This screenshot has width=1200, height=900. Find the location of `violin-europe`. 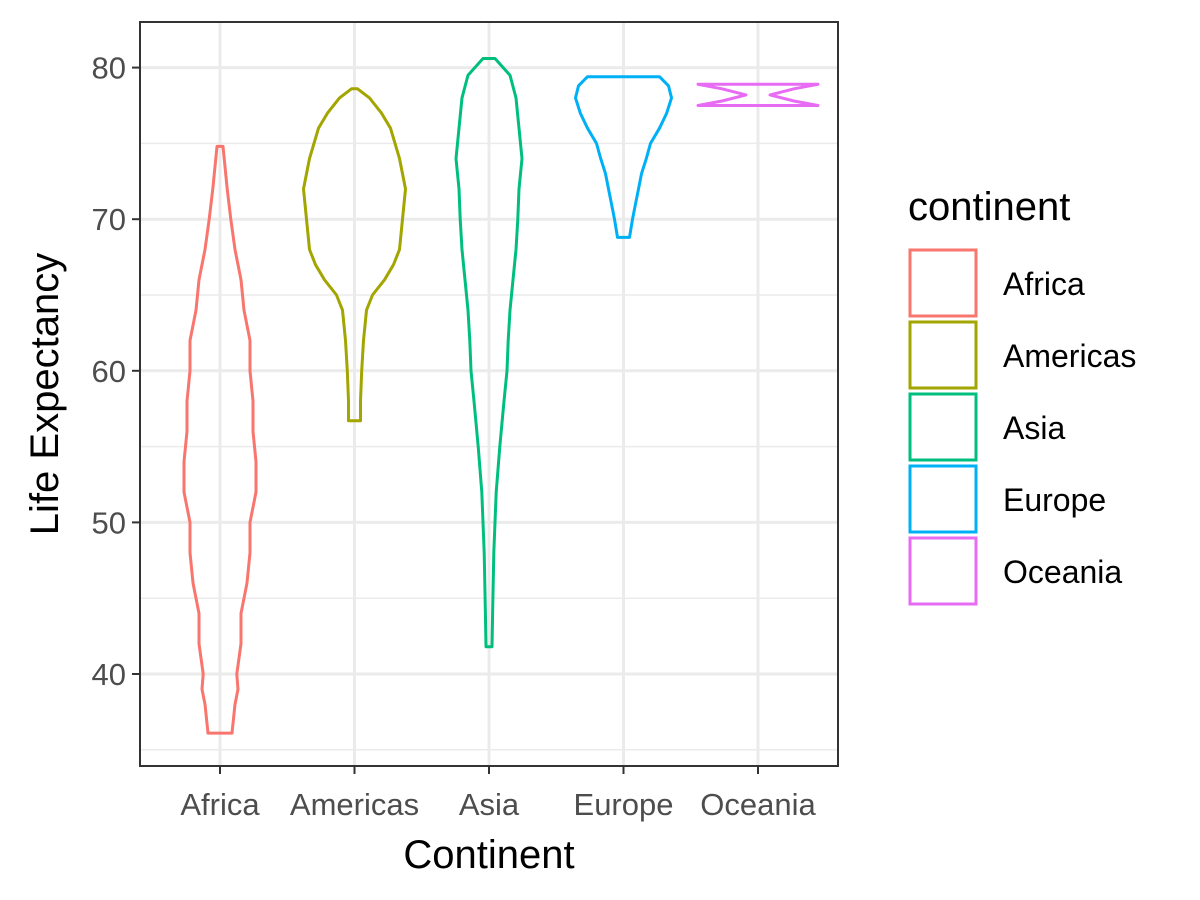

violin-europe is located at coordinates (623, 157).